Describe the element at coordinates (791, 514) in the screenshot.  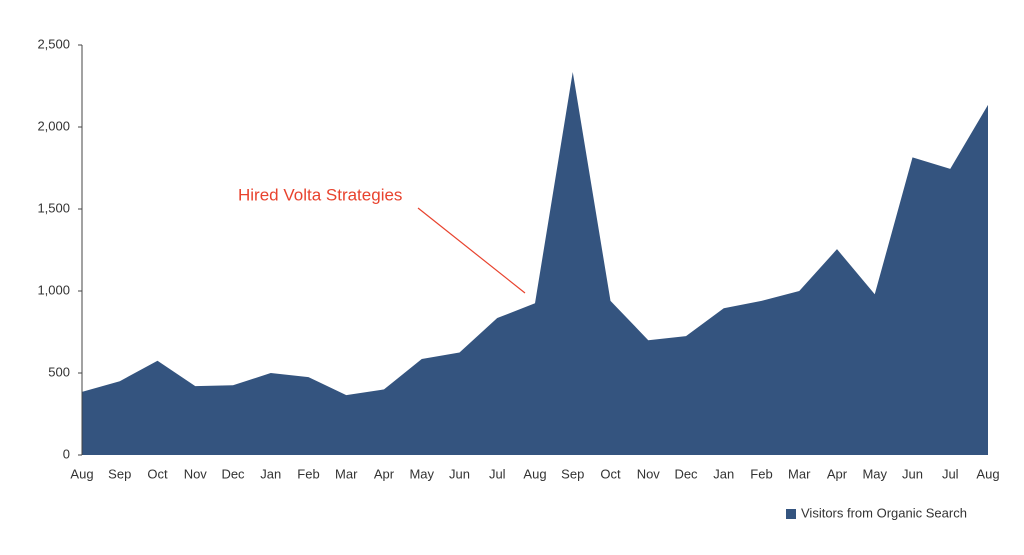
I see `legend-swatch` at that location.